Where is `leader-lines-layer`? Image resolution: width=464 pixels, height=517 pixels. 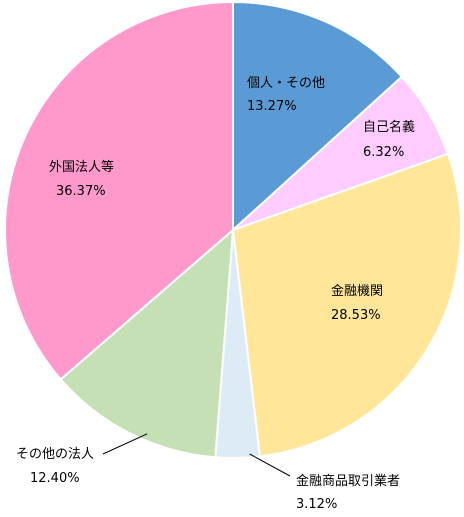 leader-lines-layer is located at coordinates (196, 455).